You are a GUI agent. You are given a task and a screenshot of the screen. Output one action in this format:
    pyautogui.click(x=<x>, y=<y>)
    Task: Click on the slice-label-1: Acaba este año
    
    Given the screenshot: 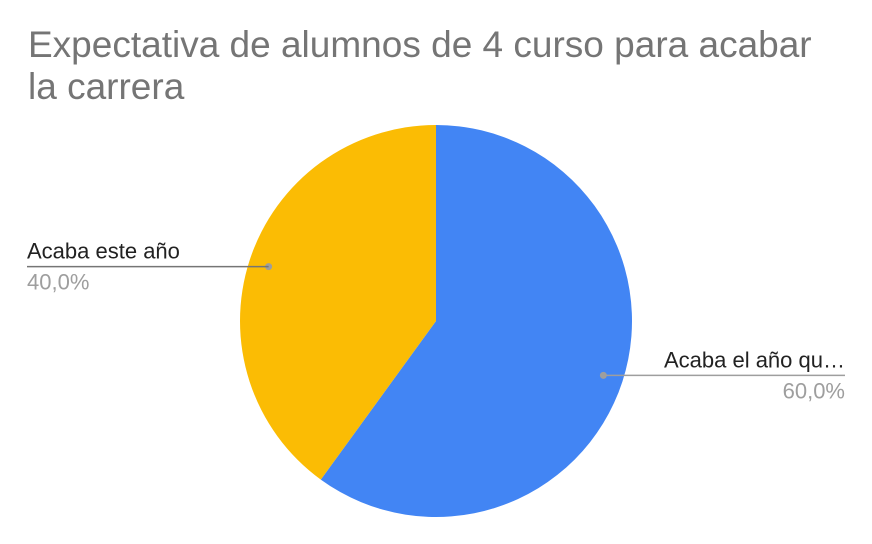 What is the action you would take?
    pyautogui.click(x=103, y=251)
    